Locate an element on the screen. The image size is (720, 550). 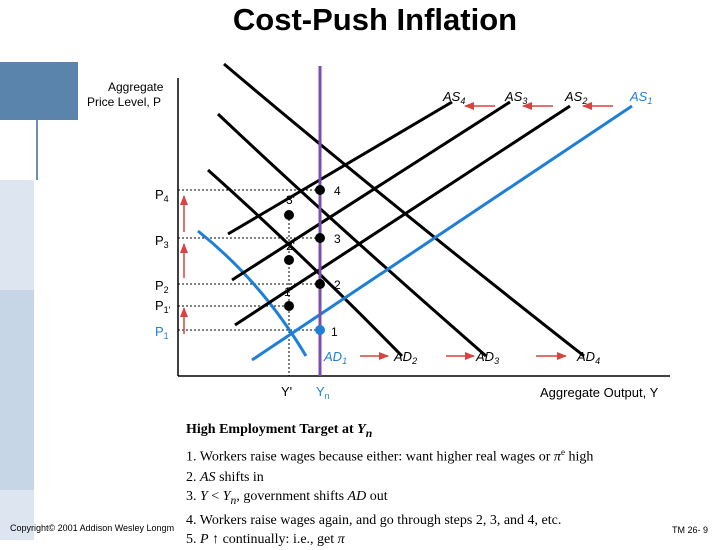
ad1-label: AD1 is located at coordinates (335, 357).